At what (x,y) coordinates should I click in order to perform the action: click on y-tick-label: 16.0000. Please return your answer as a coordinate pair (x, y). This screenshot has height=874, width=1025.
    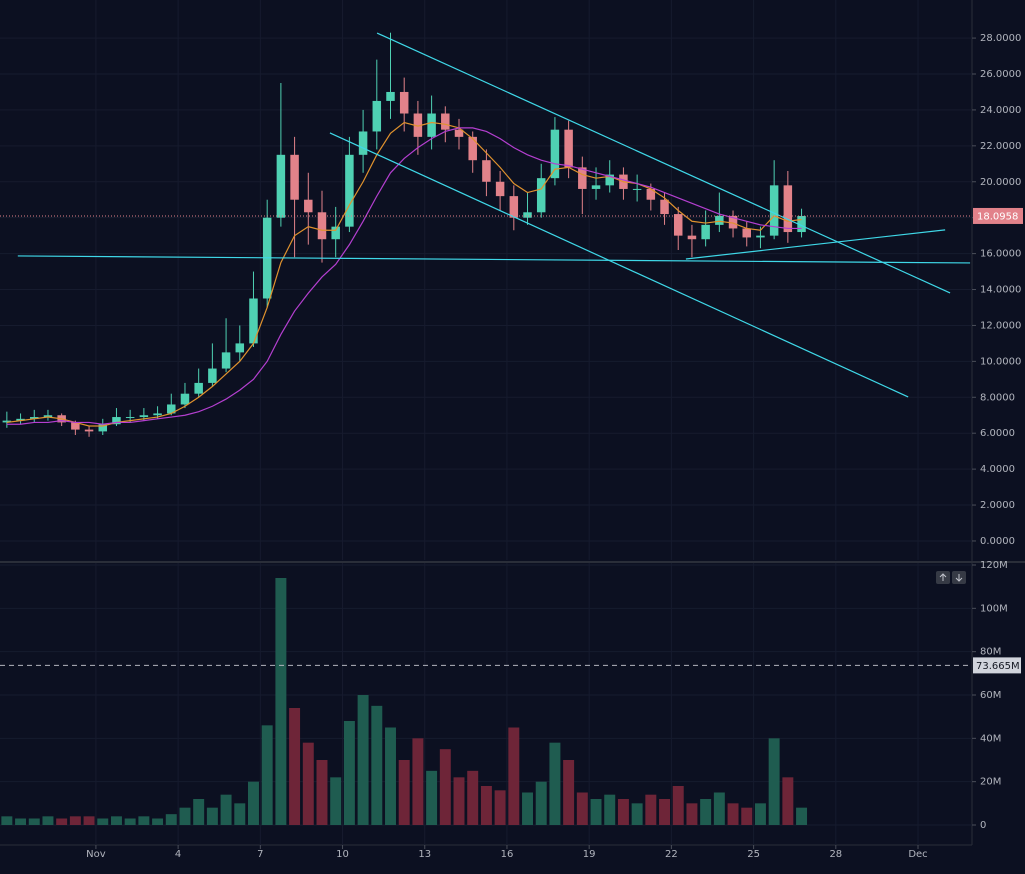
    Looking at the image, I should click on (1000, 254).